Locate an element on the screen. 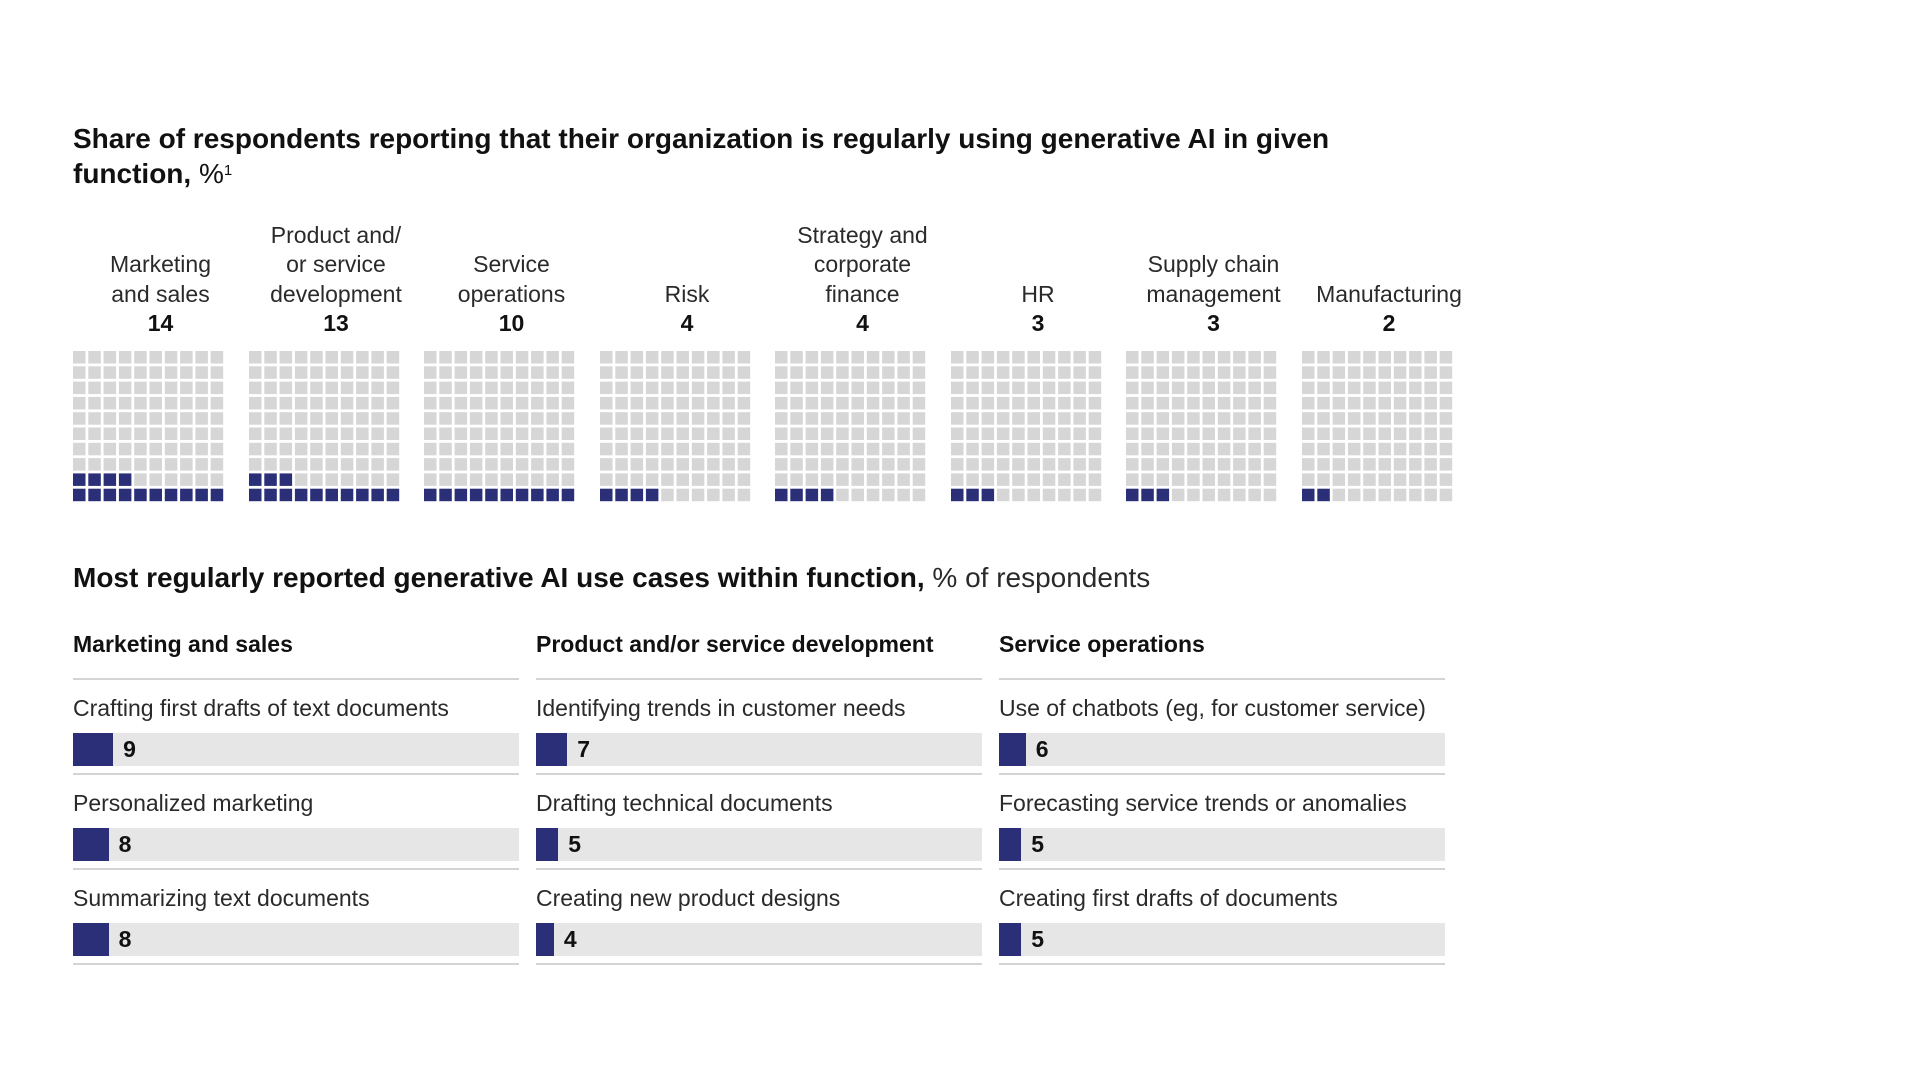 This screenshot has height=1080, width=1920. use-case-label: Summarizing text documents is located at coordinates (221, 898).